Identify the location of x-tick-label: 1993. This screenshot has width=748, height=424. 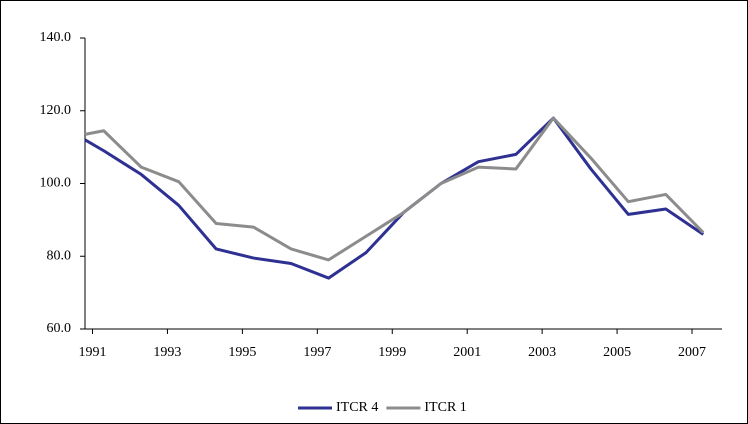
(167, 352).